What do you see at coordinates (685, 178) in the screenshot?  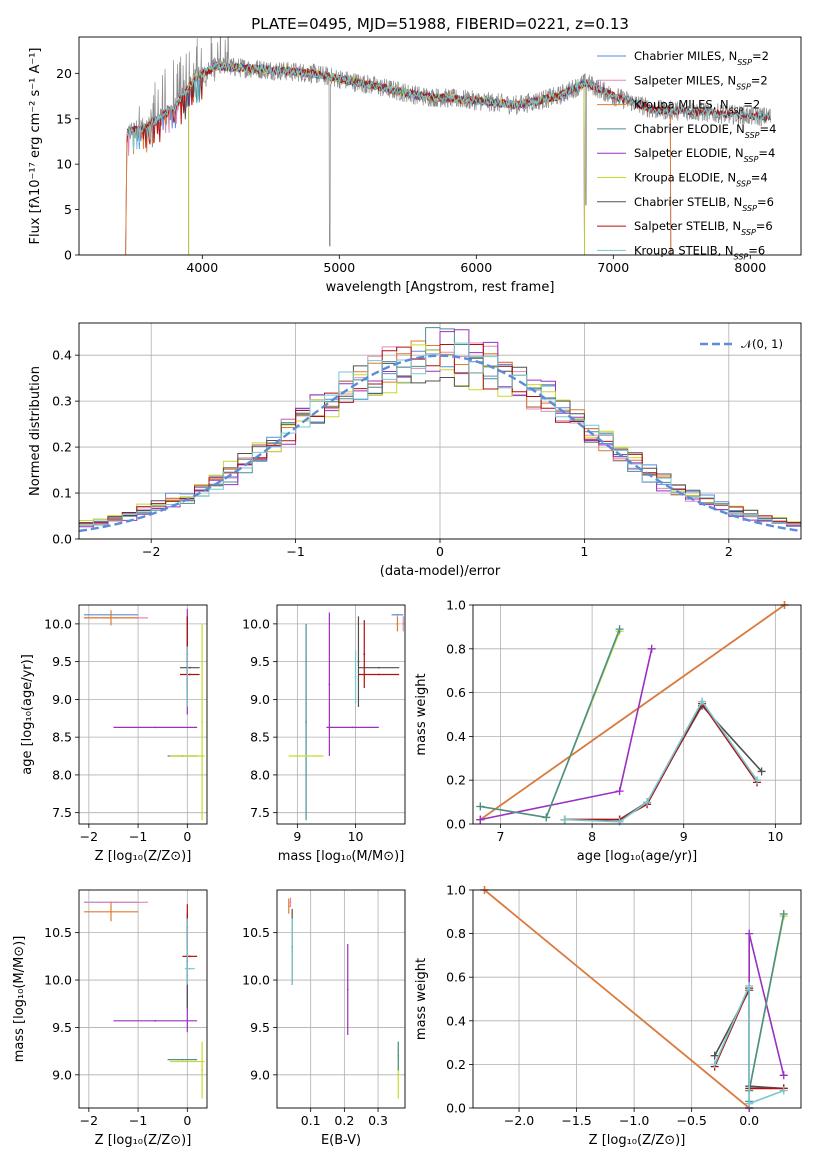 I see `legend-text: Kroupa ELODIE, N` at bounding box center [685, 178].